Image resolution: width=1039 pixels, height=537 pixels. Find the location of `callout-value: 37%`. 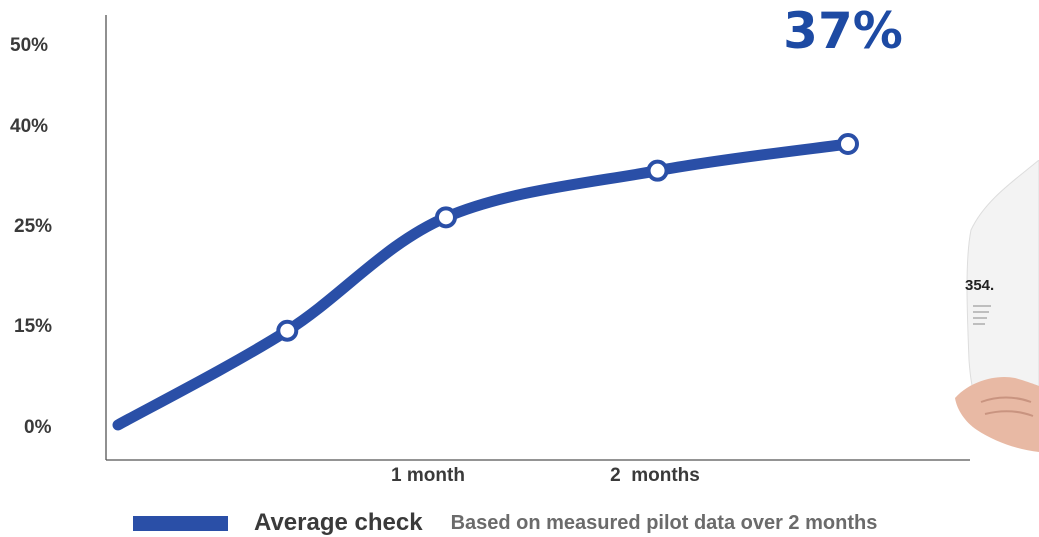

callout-value: 37% is located at coordinates (843, 31).